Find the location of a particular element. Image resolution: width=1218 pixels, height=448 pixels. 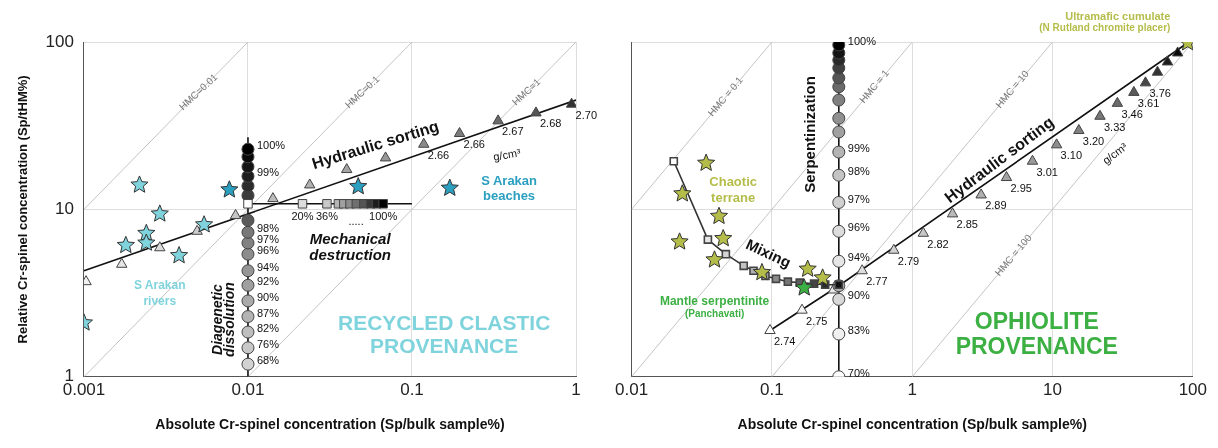

annotation: 2.74 is located at coordinates (785, 341).